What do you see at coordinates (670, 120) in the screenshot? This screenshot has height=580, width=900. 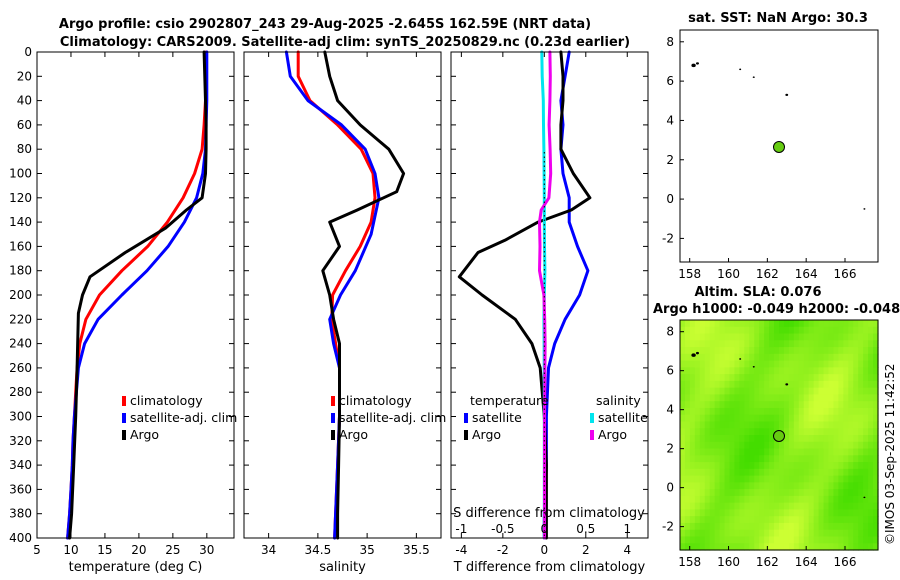 I see `y-tick-label: 4` at bounding box center [670, 120].